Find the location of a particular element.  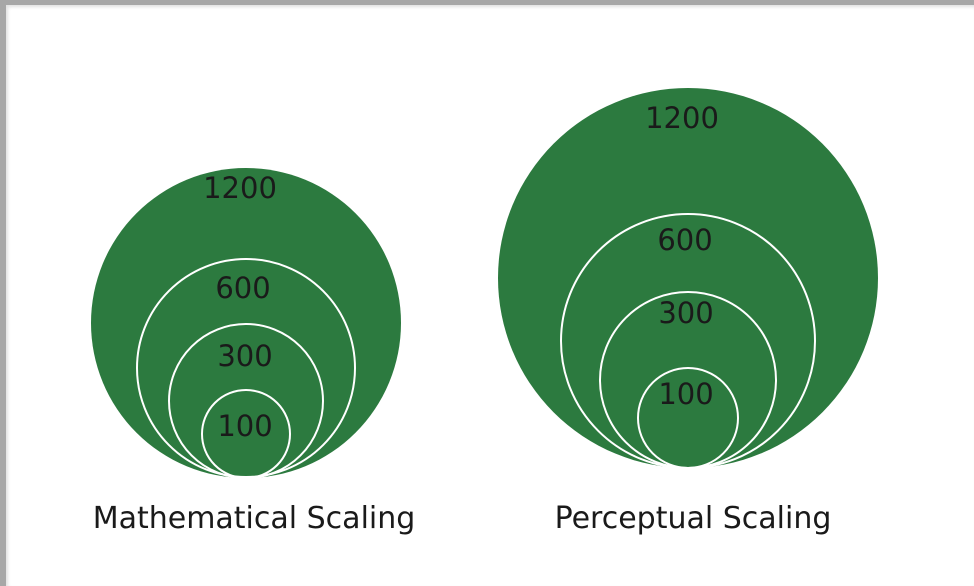

caption-perceptual-scaling: Perceptual Scaling is located at coordinates (693, 518).